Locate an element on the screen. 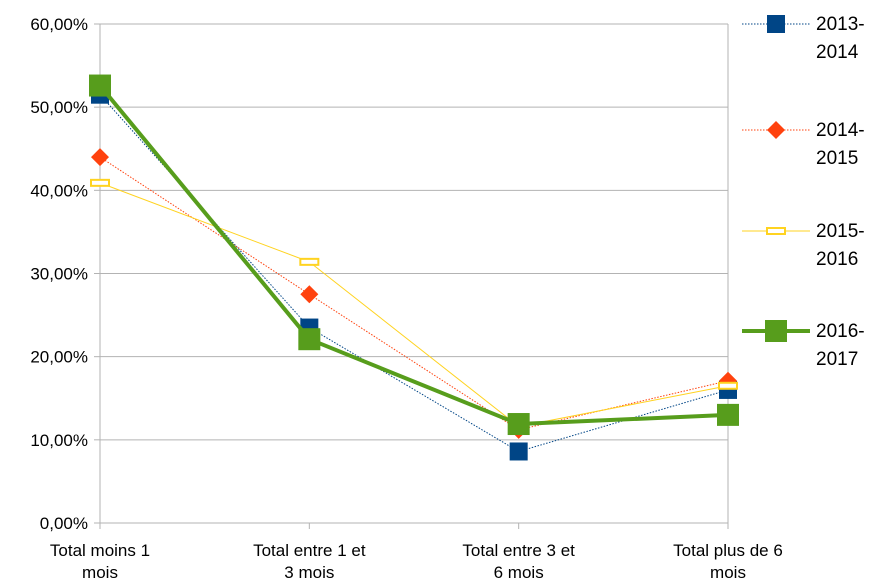 This screenshot has width=877, height=586. x-tick-label: Total plus de 6 is located at coordinates (728, 550).